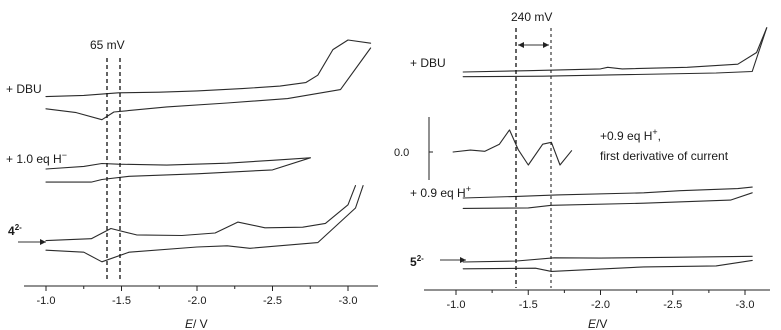 This screenshot has height=330, width=781. I want to click on right-label-species-5: 52-, so click(417, 261).